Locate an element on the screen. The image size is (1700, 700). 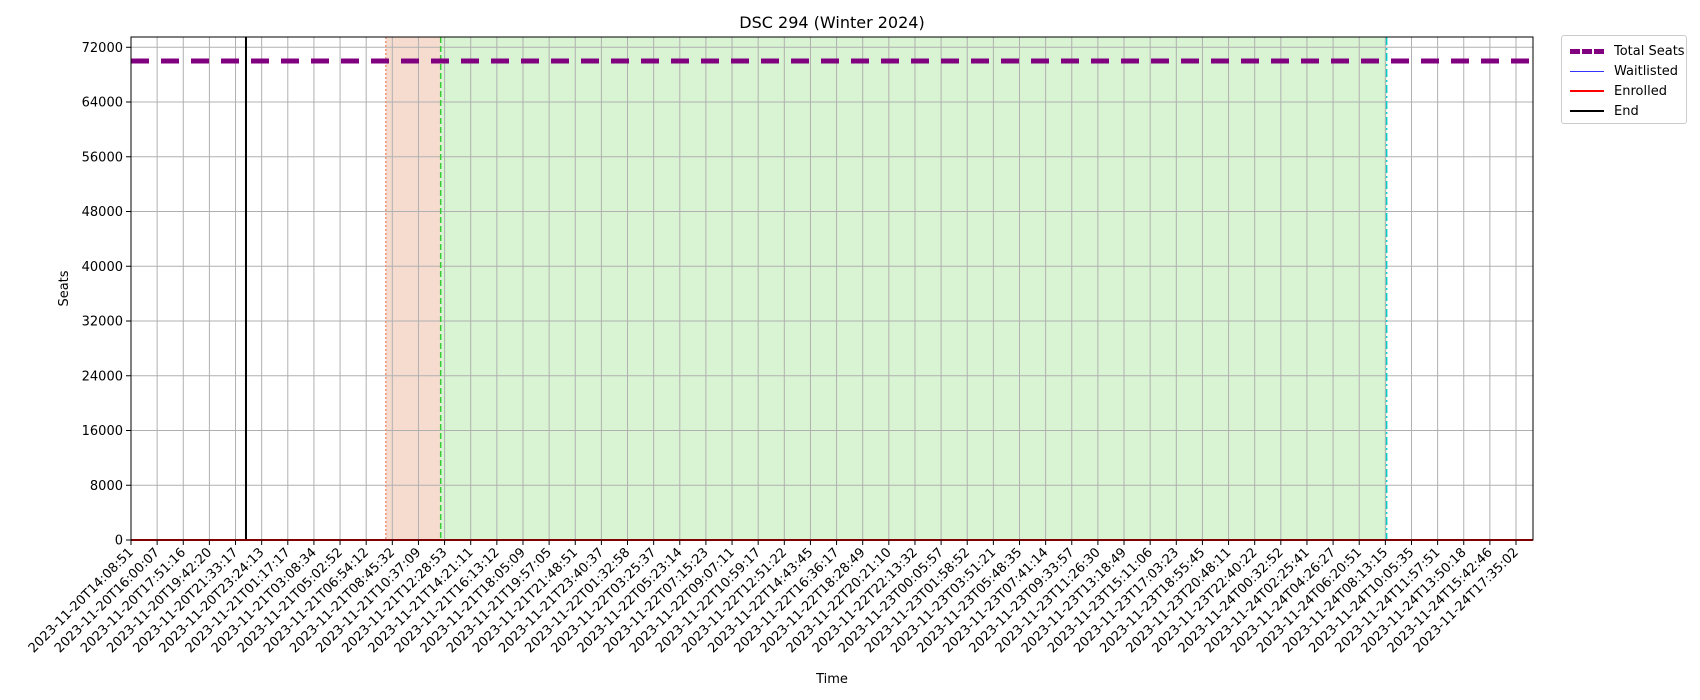
y-tick-label: 24000 is located at coordinates (102, 376).